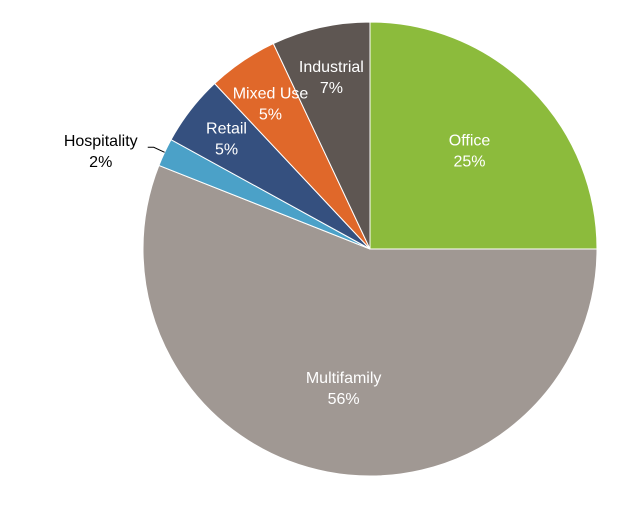 The width and height of the screenshot is (618, 505). I want to click on leader-line-hospitality, so click(156, 149).